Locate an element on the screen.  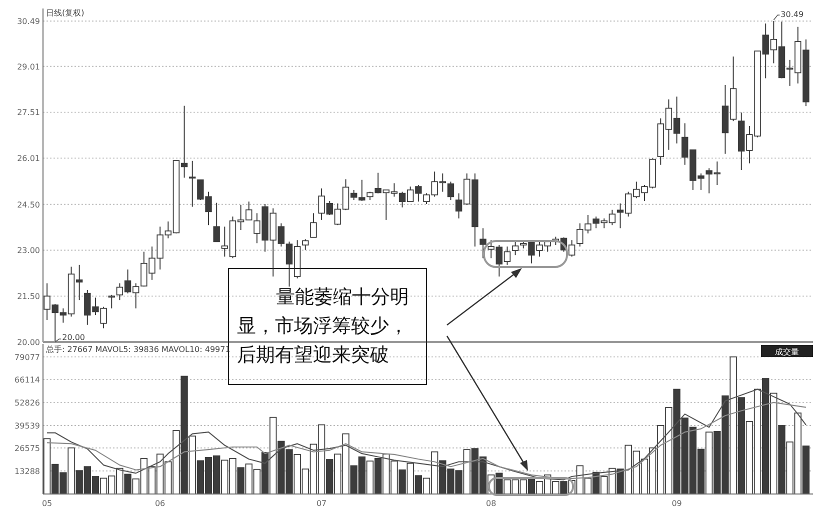
chart-title: 日线(复权) is located at coordinates (65, 13).